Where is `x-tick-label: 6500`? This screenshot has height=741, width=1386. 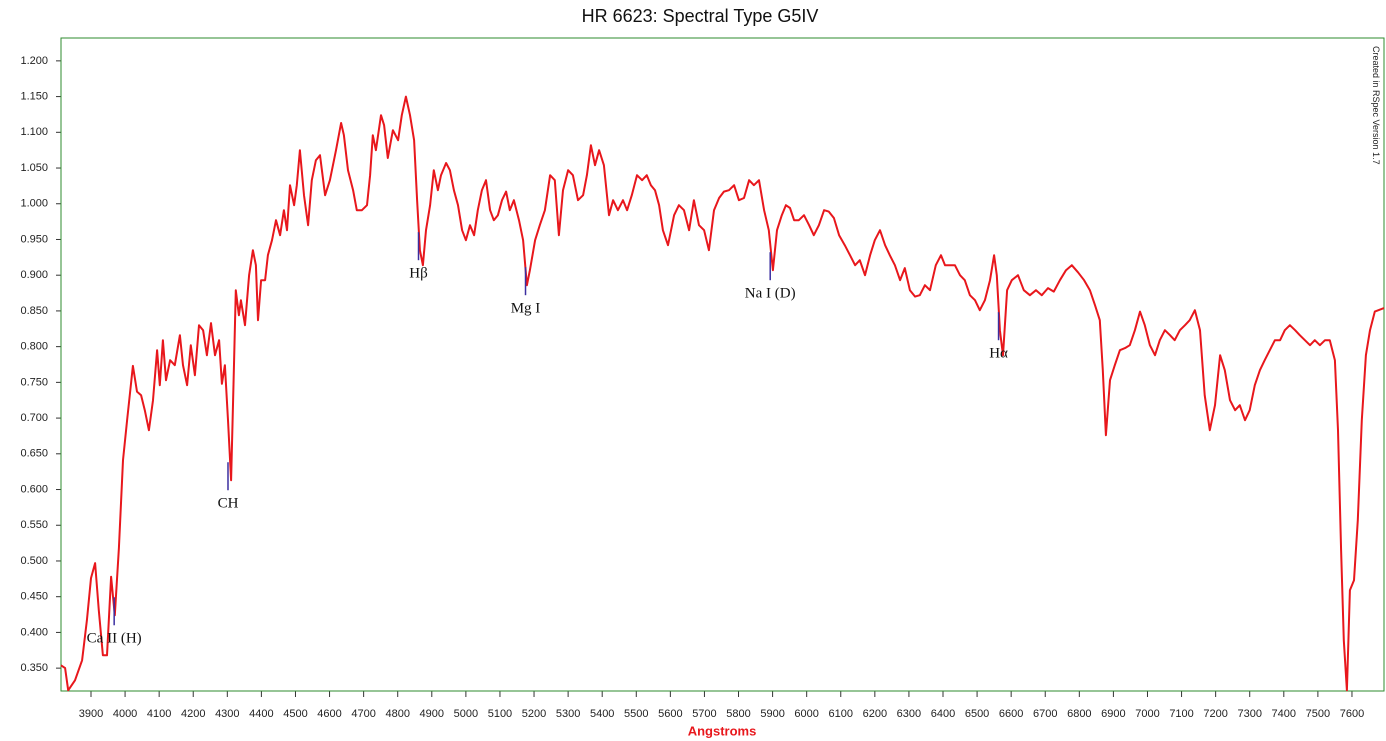 x-tick-label: 6500 is located at coordinates (977, 714).